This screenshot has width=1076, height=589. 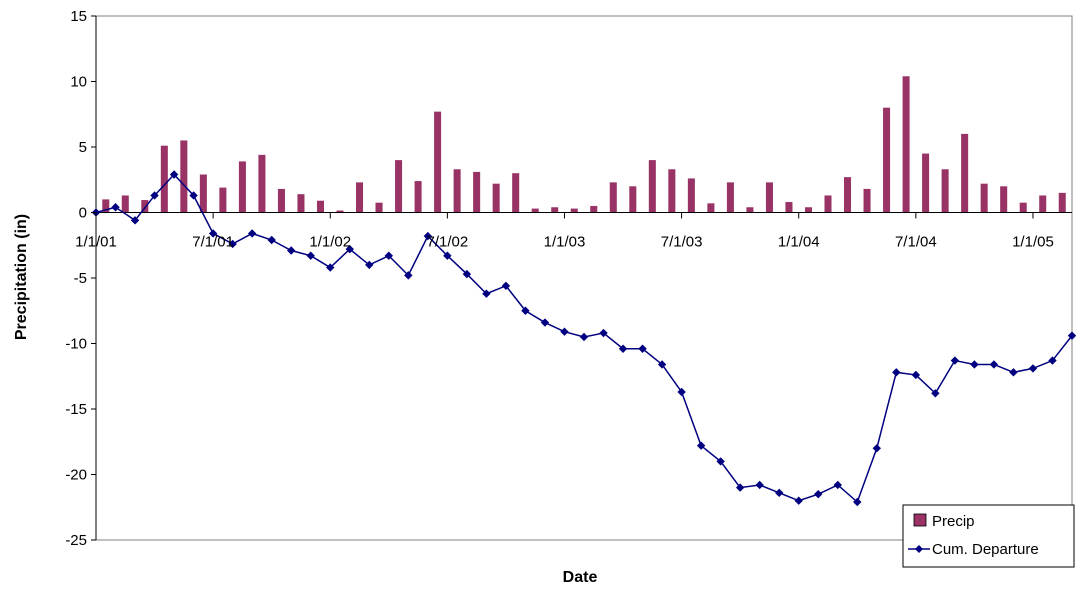 What do you see at coordinates (953, 521) in the screenshot?
I see `legend-label-precip: Precip` at bounding box center [953, 521].